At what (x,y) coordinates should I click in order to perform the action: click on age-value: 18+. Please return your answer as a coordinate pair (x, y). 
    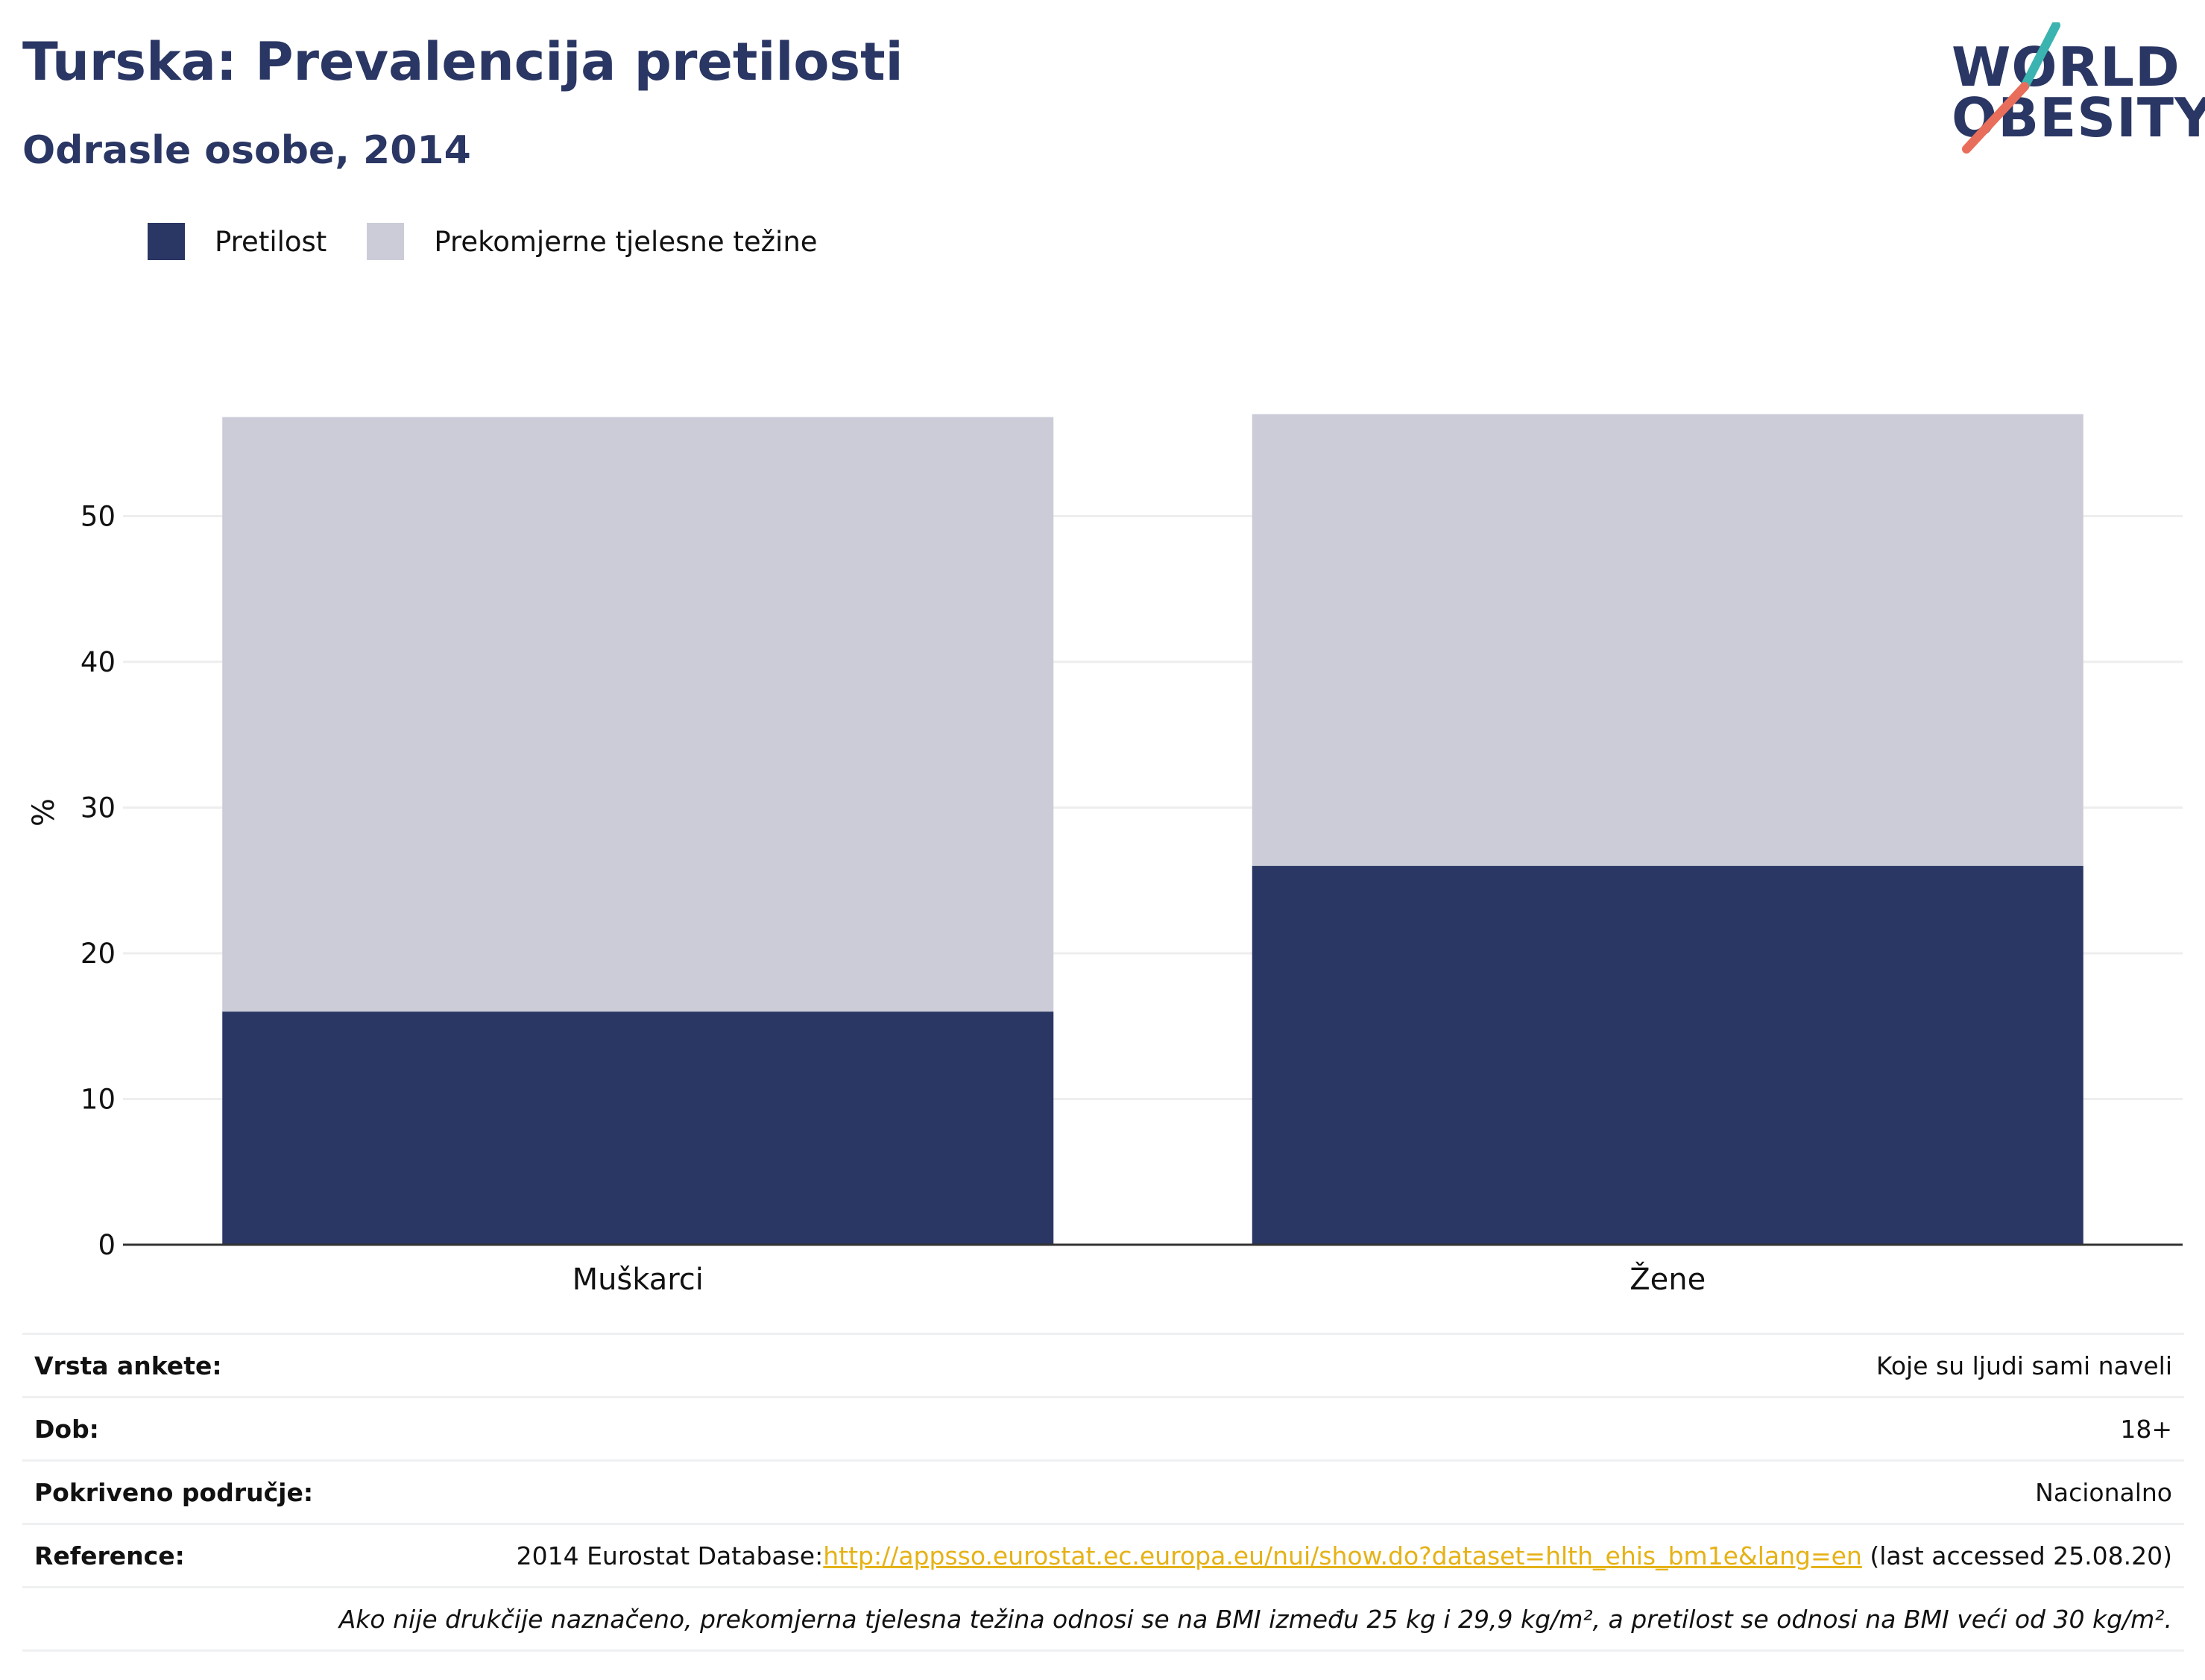
    Looking at the image, I should click on (2146, 1429).